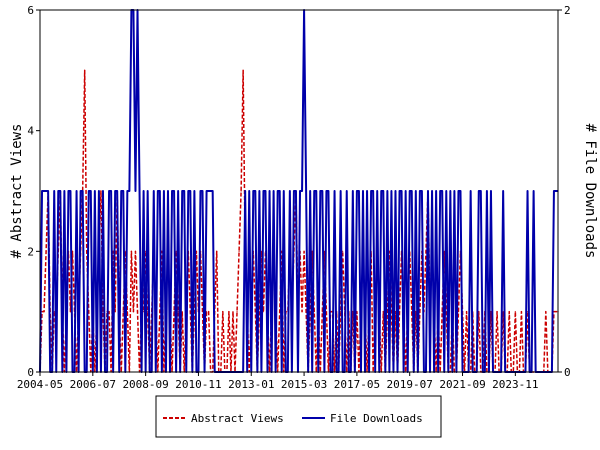 Image resolution: width=600 pixels, height=450 pixels. What do you see at coordinates (515, 384) in the screenshot?
I see `x-tick-label: 2023-11` at bounding box center [515, 384].